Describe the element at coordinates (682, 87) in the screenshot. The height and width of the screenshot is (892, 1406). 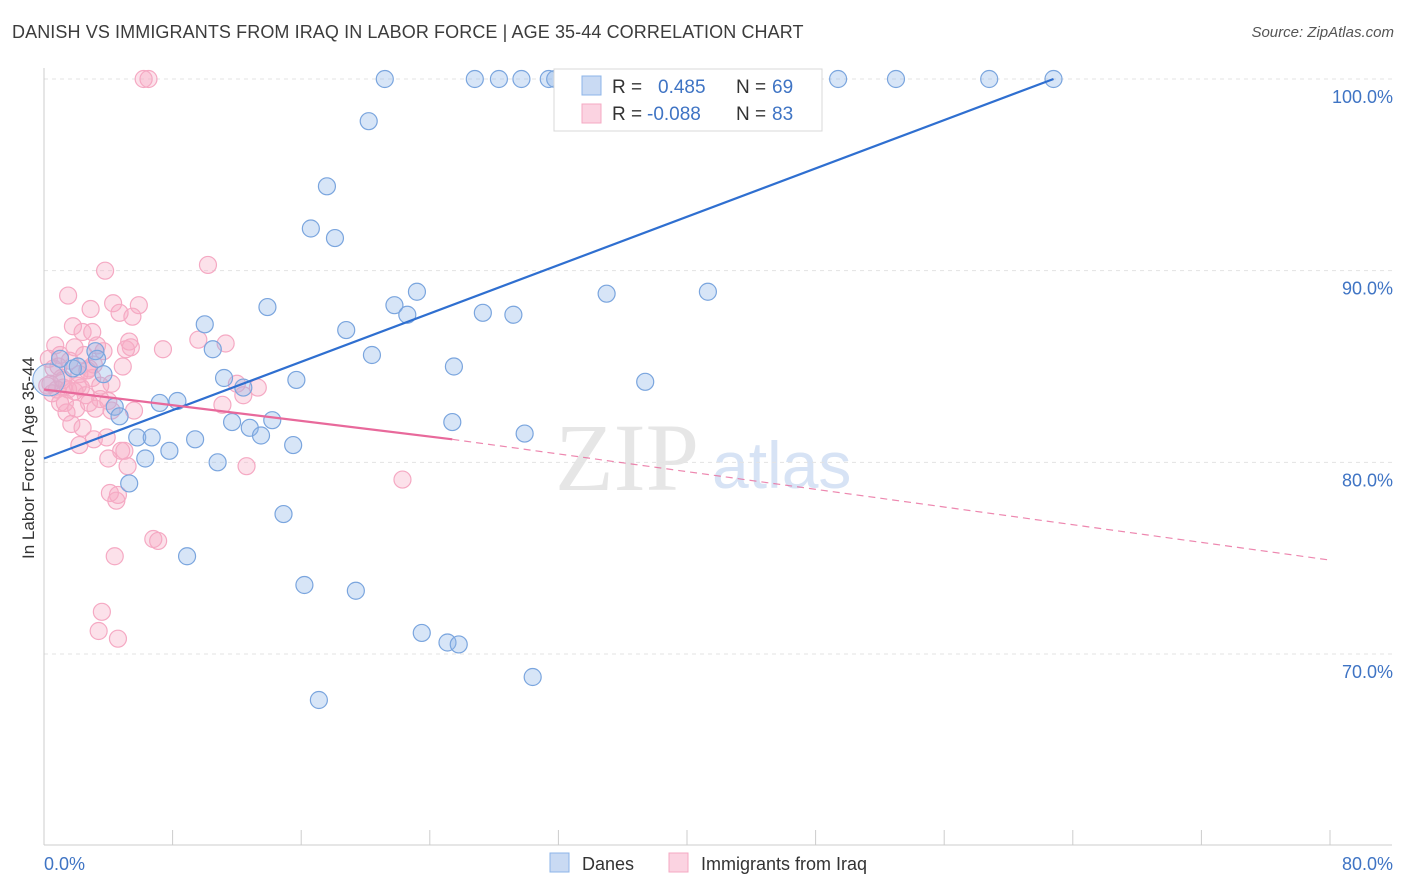
I see `legend-r-value-danes: 0.485` at that location.